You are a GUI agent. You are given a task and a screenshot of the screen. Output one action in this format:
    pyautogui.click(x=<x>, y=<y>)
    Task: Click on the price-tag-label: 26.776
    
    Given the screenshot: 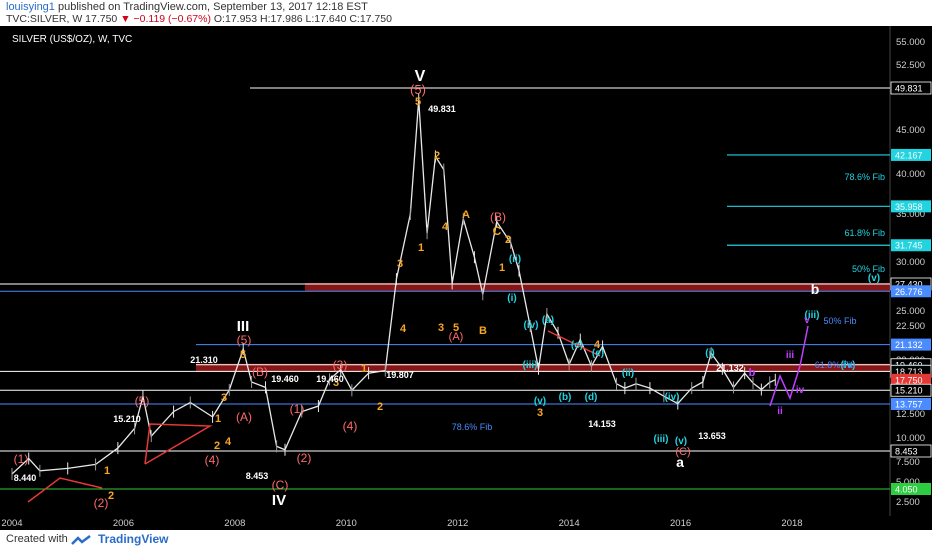 What is the action you would take?
    pyautogui.click(x=909, y=292)
    